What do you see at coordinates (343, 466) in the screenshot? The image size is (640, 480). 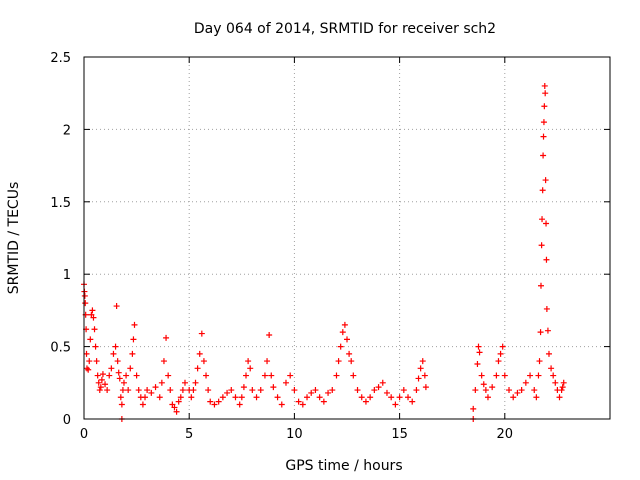 I see `x-axis-title: GPS time / hours` at bounding box center [343, 466].